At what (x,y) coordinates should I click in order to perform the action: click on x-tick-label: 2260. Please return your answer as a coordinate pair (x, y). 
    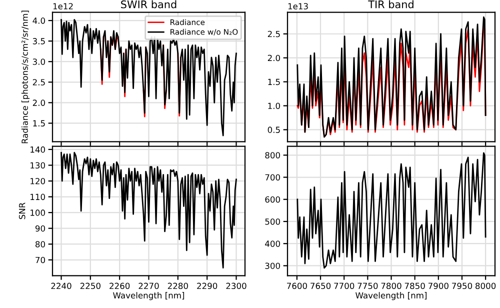
    Looking at the image, I should click on (120, 286).